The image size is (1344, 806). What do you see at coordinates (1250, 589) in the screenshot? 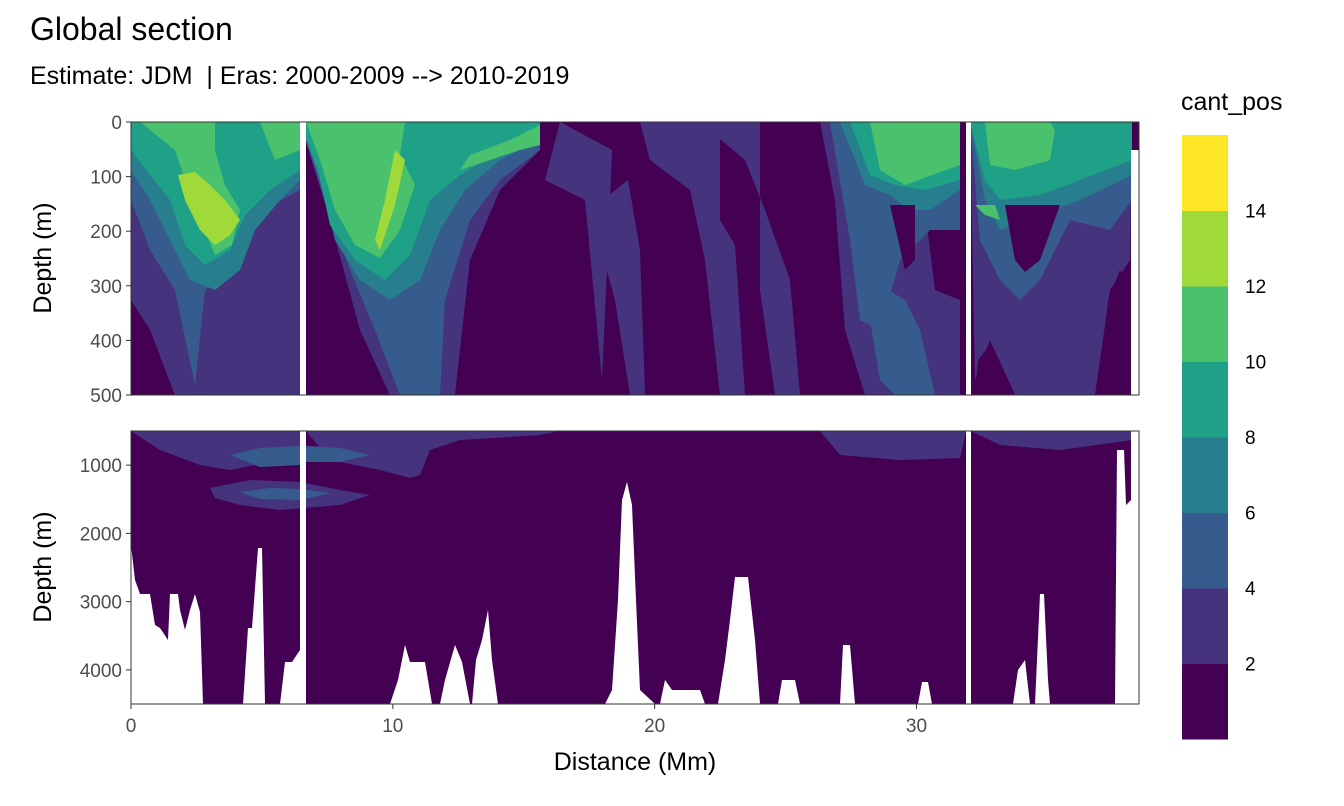
I see `legend-label: 4` at bounding box center [1250, 589].